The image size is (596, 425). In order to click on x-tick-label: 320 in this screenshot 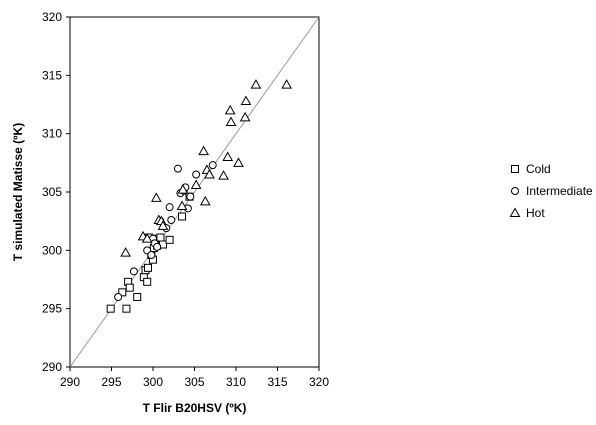, I will do `click(319, 382)`.